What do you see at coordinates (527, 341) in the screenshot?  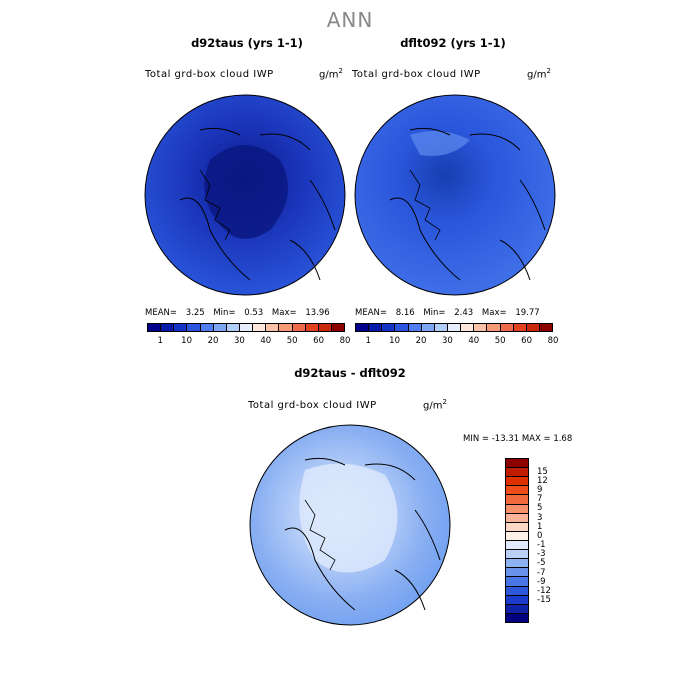 I see `colorbar-tick-label: 60` at bounding box center [527, 341].